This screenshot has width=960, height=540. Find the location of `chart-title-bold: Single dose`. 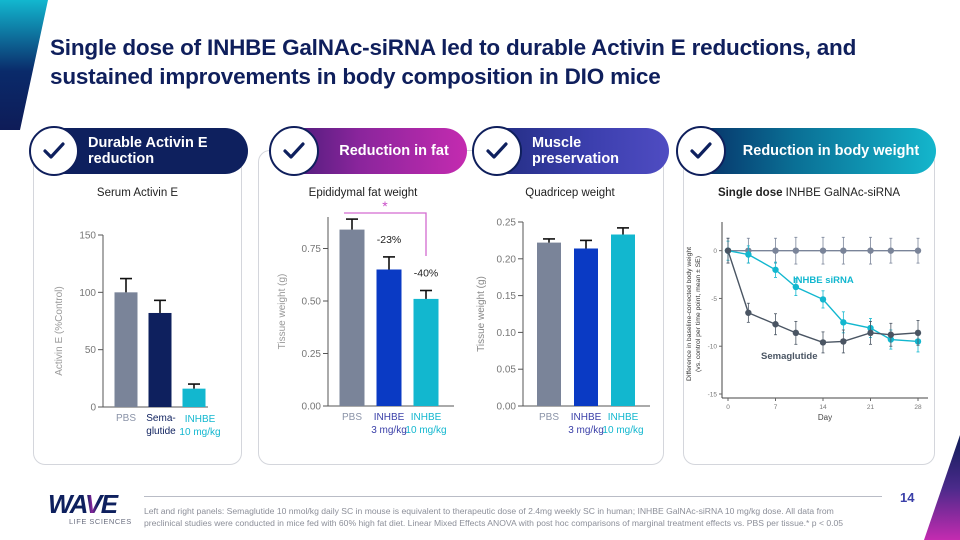

chart-title-bold: Single dose is located at coordinates (750, 193).